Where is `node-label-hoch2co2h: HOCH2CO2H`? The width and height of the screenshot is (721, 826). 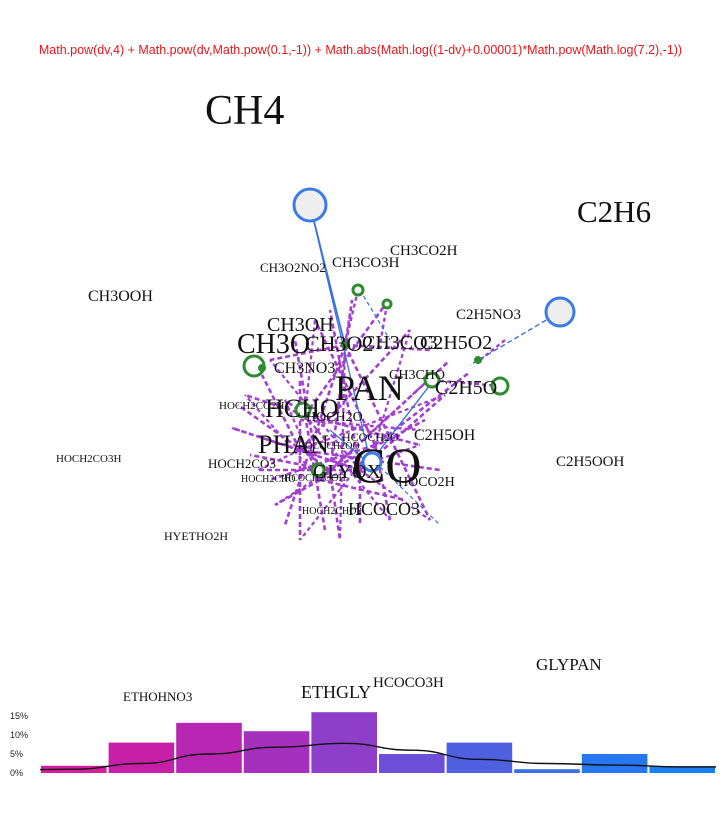
node-label-hoch2co2h: HOCH2CO2H is located at coordinates (252, 406).